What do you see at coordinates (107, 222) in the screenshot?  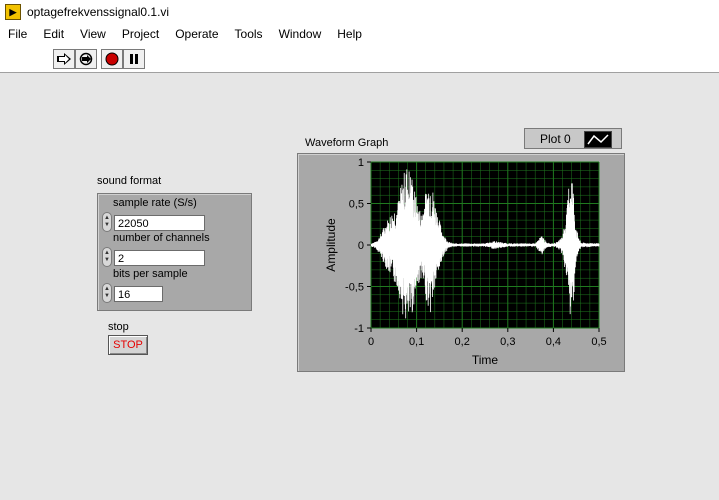 I see `sample-rate-spinner: ▲ ▼` at bounding box center [107, 222].